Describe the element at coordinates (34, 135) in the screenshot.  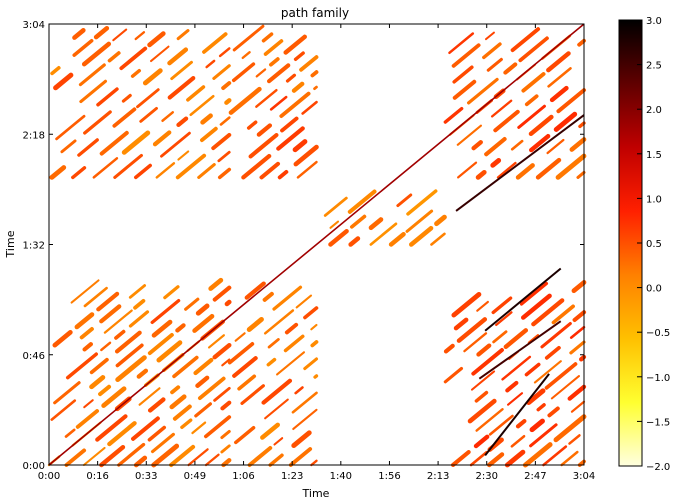
I see `y-tick-label: 2:18` at that location.